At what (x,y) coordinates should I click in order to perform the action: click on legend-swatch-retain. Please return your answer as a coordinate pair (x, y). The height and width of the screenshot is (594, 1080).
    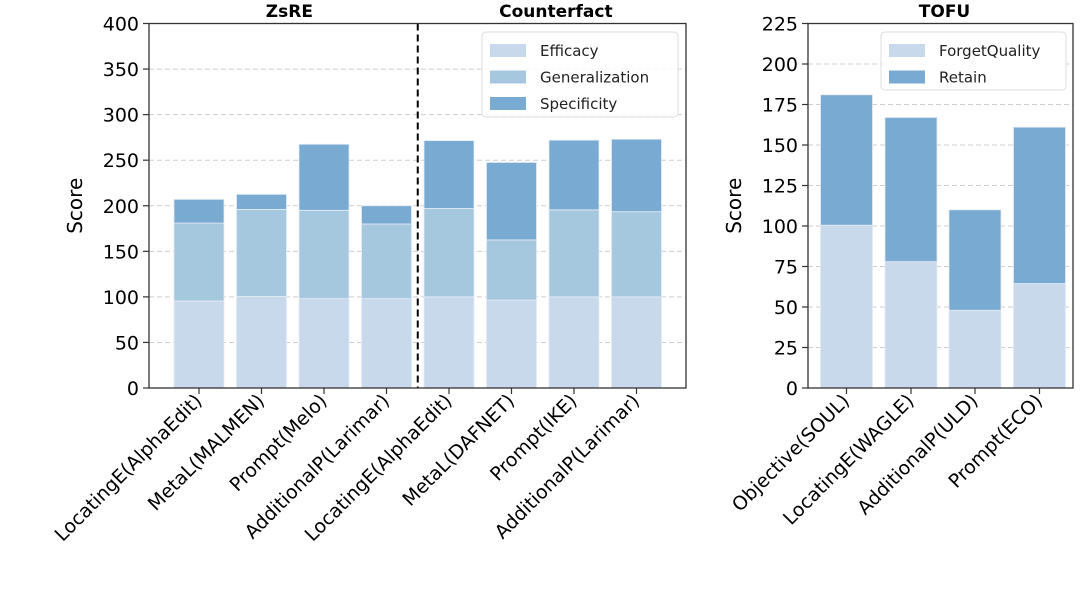
    Looking at the image, I should click on (907, 77).